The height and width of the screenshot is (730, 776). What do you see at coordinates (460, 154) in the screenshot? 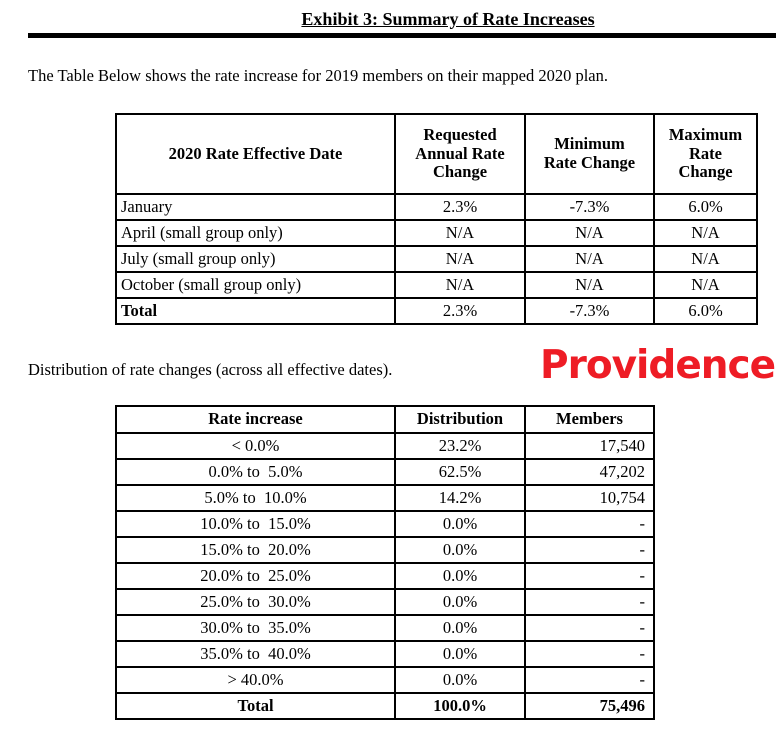
I see `col-header-requested-change: Requested Annual Rate Change` at bounding box center [460, 154].